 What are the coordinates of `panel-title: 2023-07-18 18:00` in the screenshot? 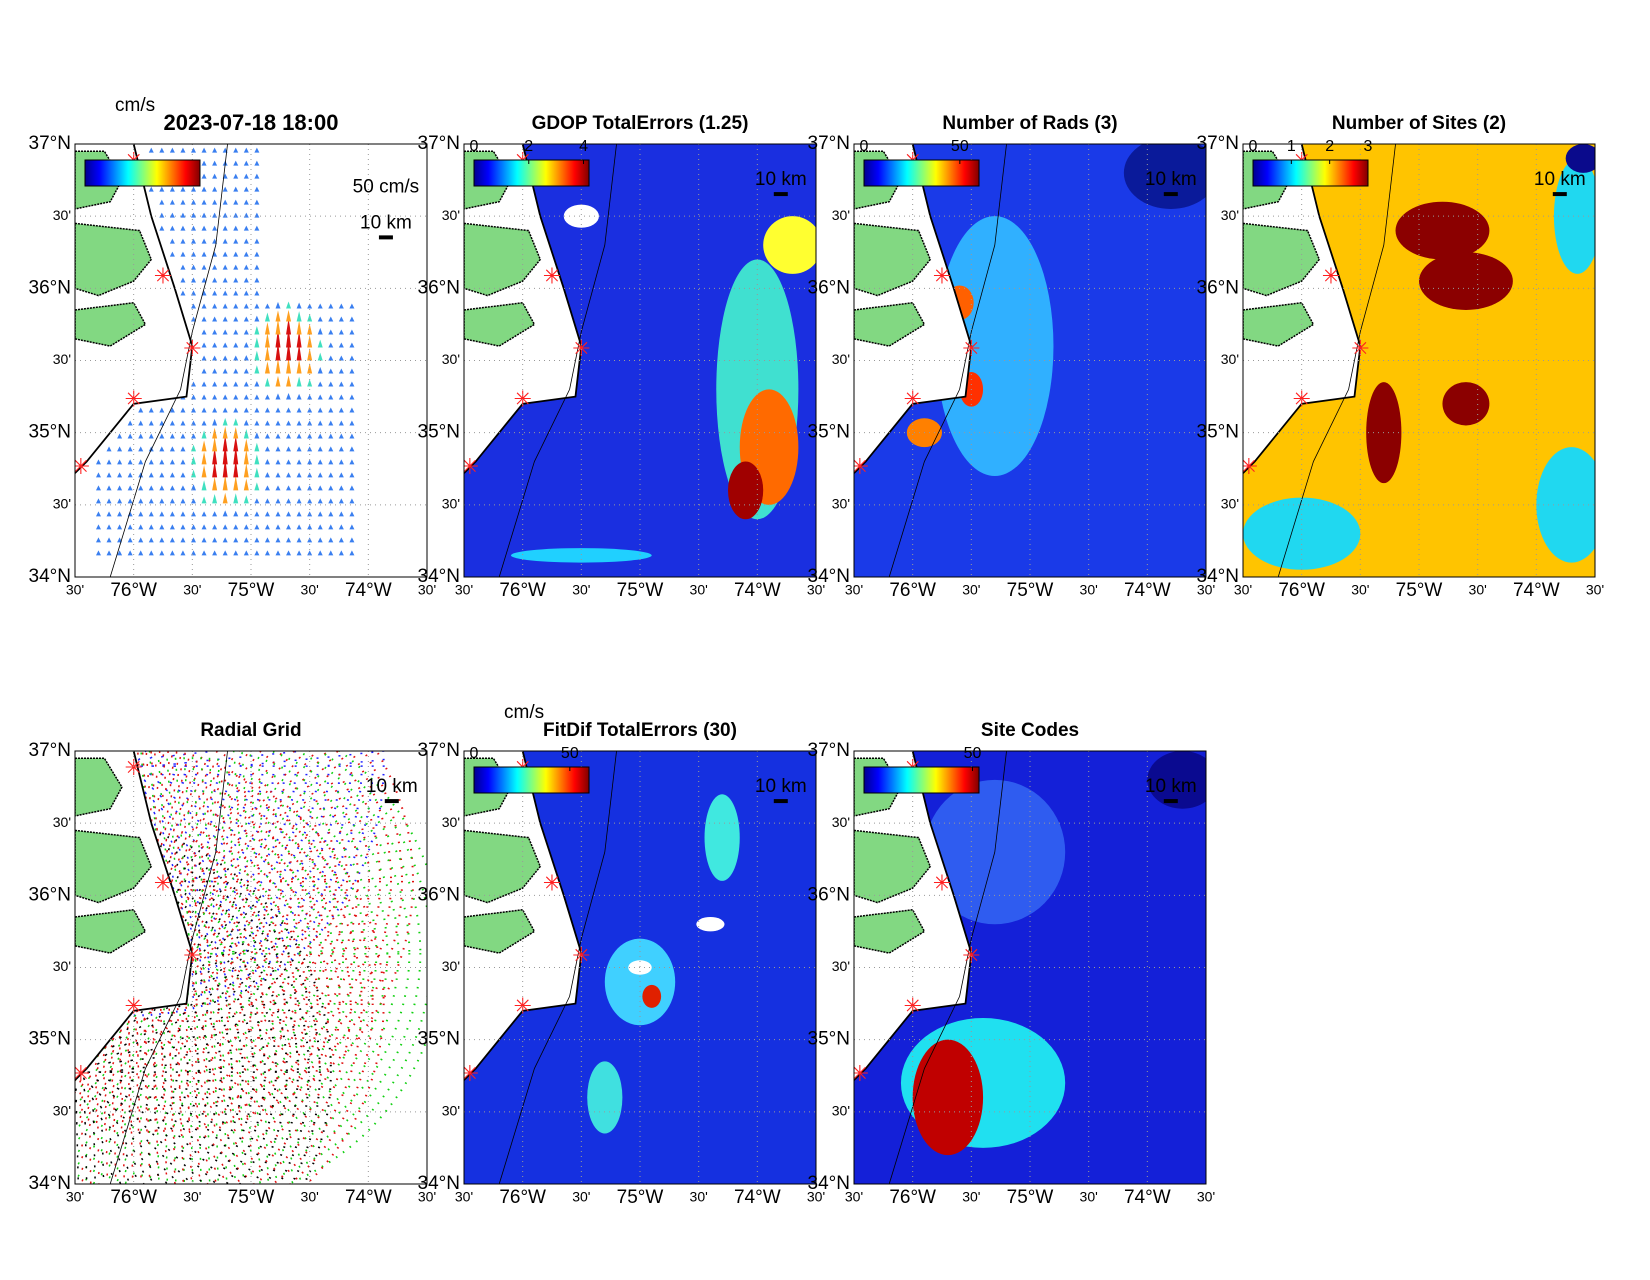 It's located at (251, 122).